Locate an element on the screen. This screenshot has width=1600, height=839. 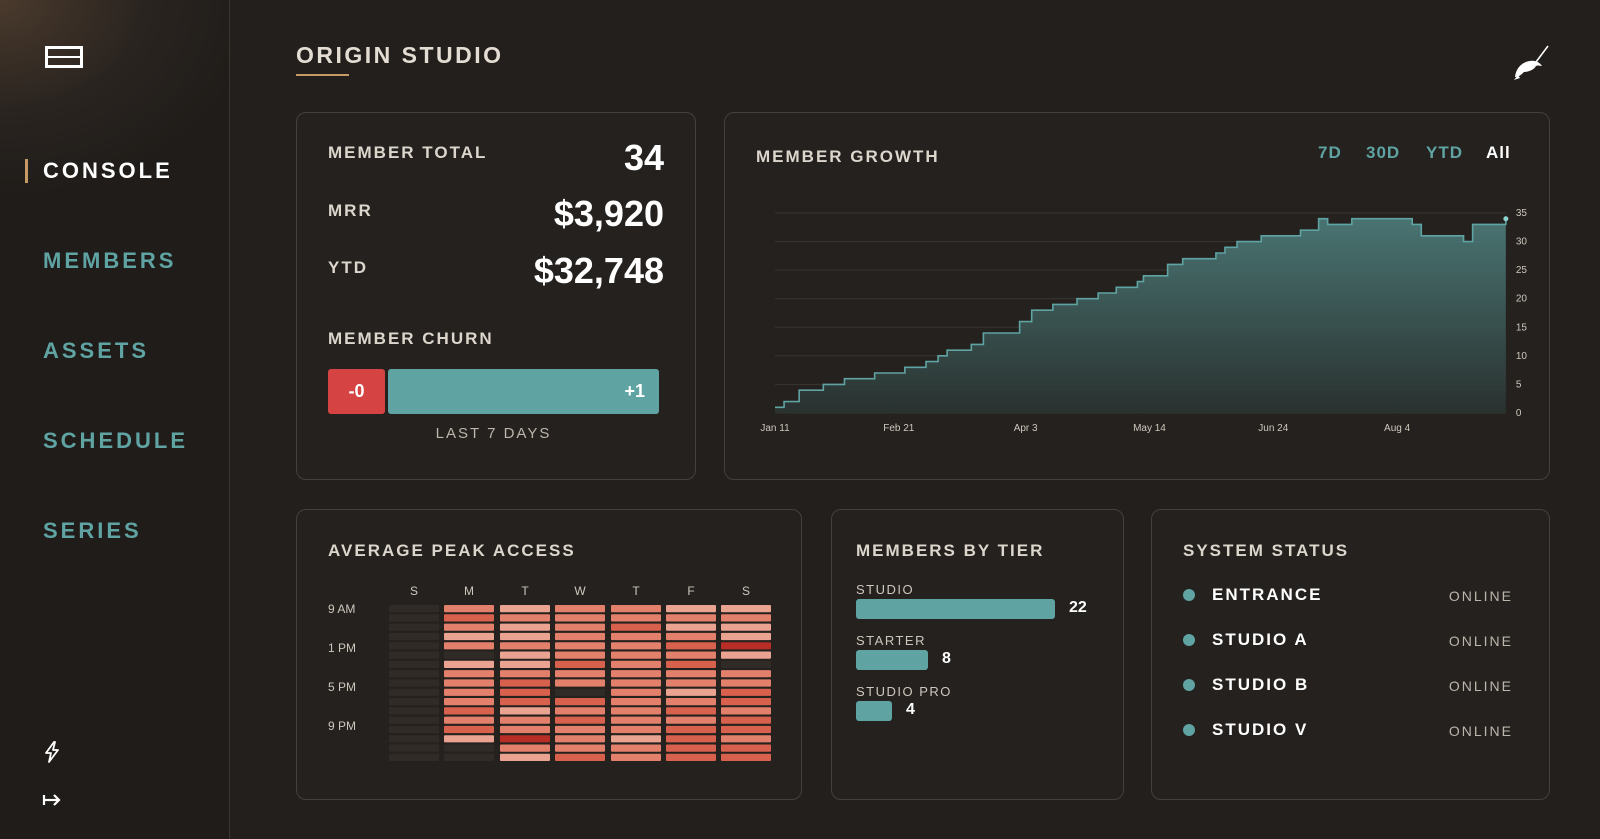
y-tick-label: 30 is located at coordinates (1522, 242).